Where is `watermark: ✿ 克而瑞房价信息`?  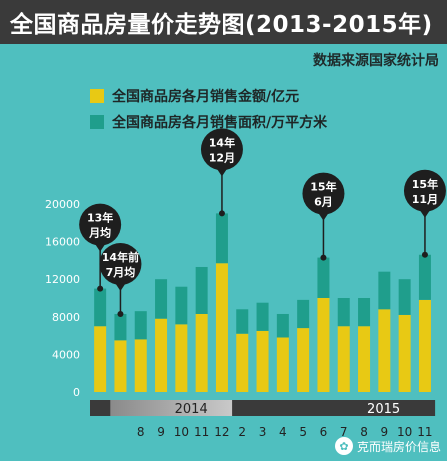 watermark: ✿ 克而瑞房价信息 is located at coordinates (387, 446).